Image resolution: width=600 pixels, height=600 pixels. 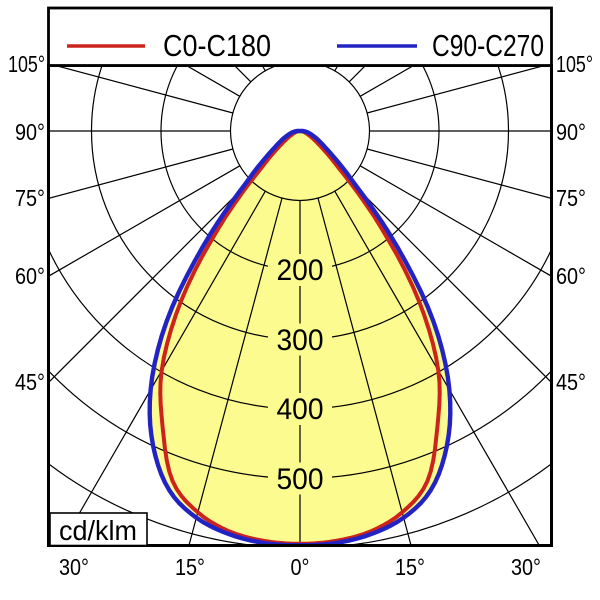 I want to click on left-angle-labels: 105° 90° 75° 60° 45°, so click(x=26, y=223).